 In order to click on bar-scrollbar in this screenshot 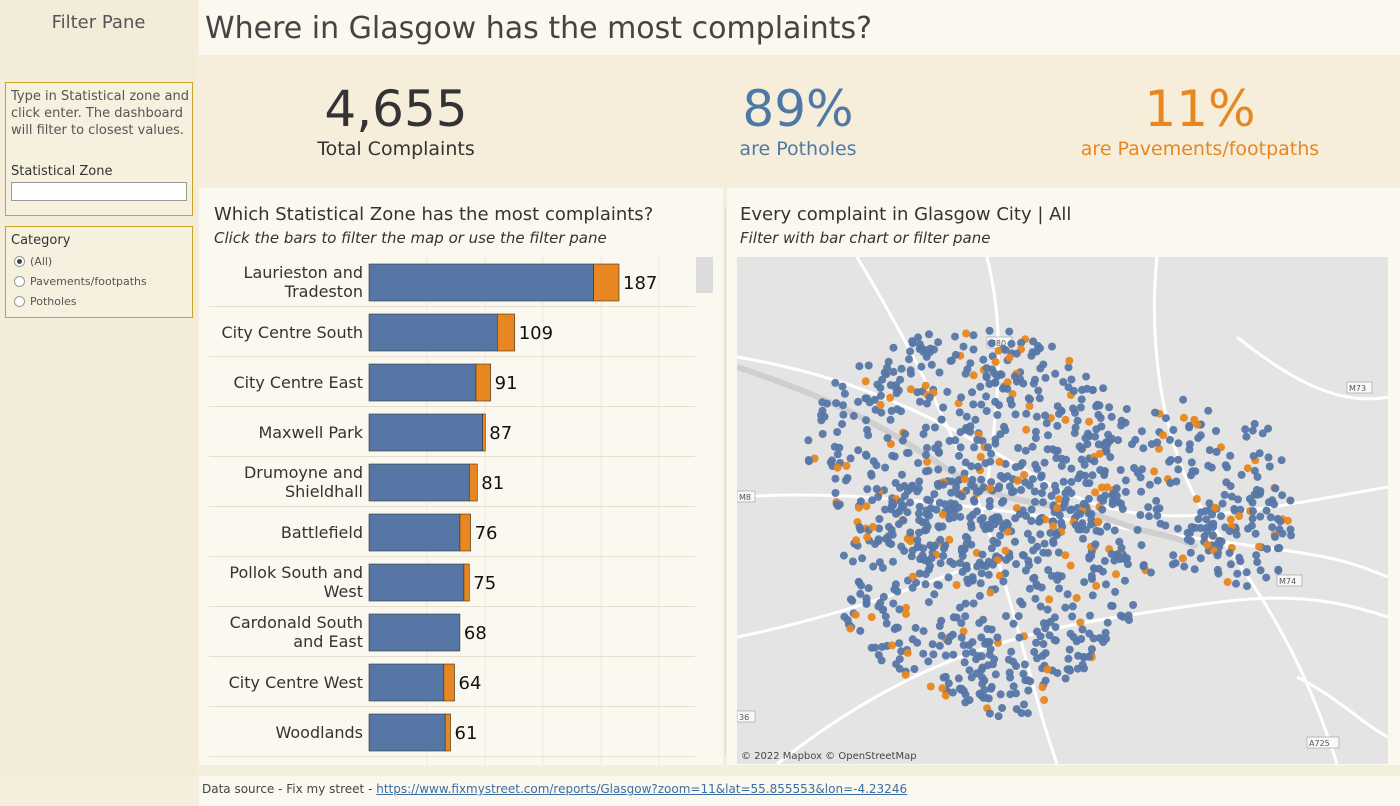, I will do `click(704, 275)`.